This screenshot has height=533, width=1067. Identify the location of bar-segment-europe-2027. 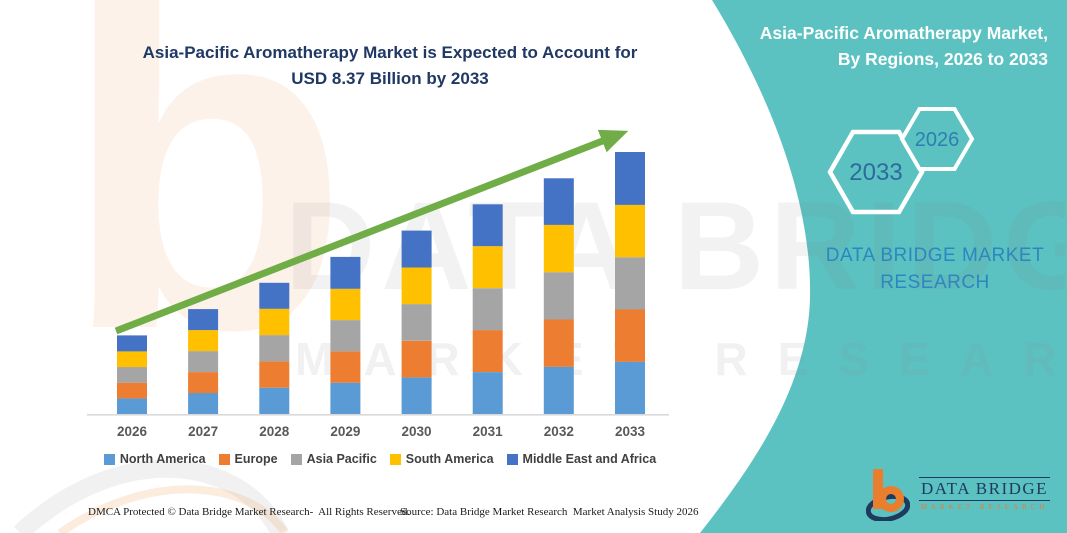
(203, 383).